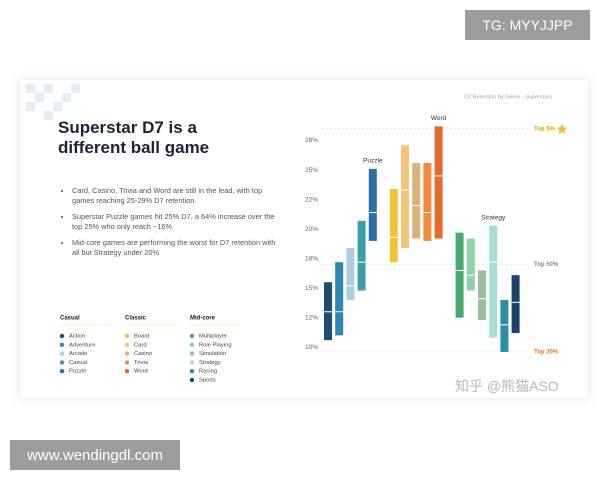 This screenshot has width=600, height=480. I want to click on legend-label: Word, so click(141, 372).